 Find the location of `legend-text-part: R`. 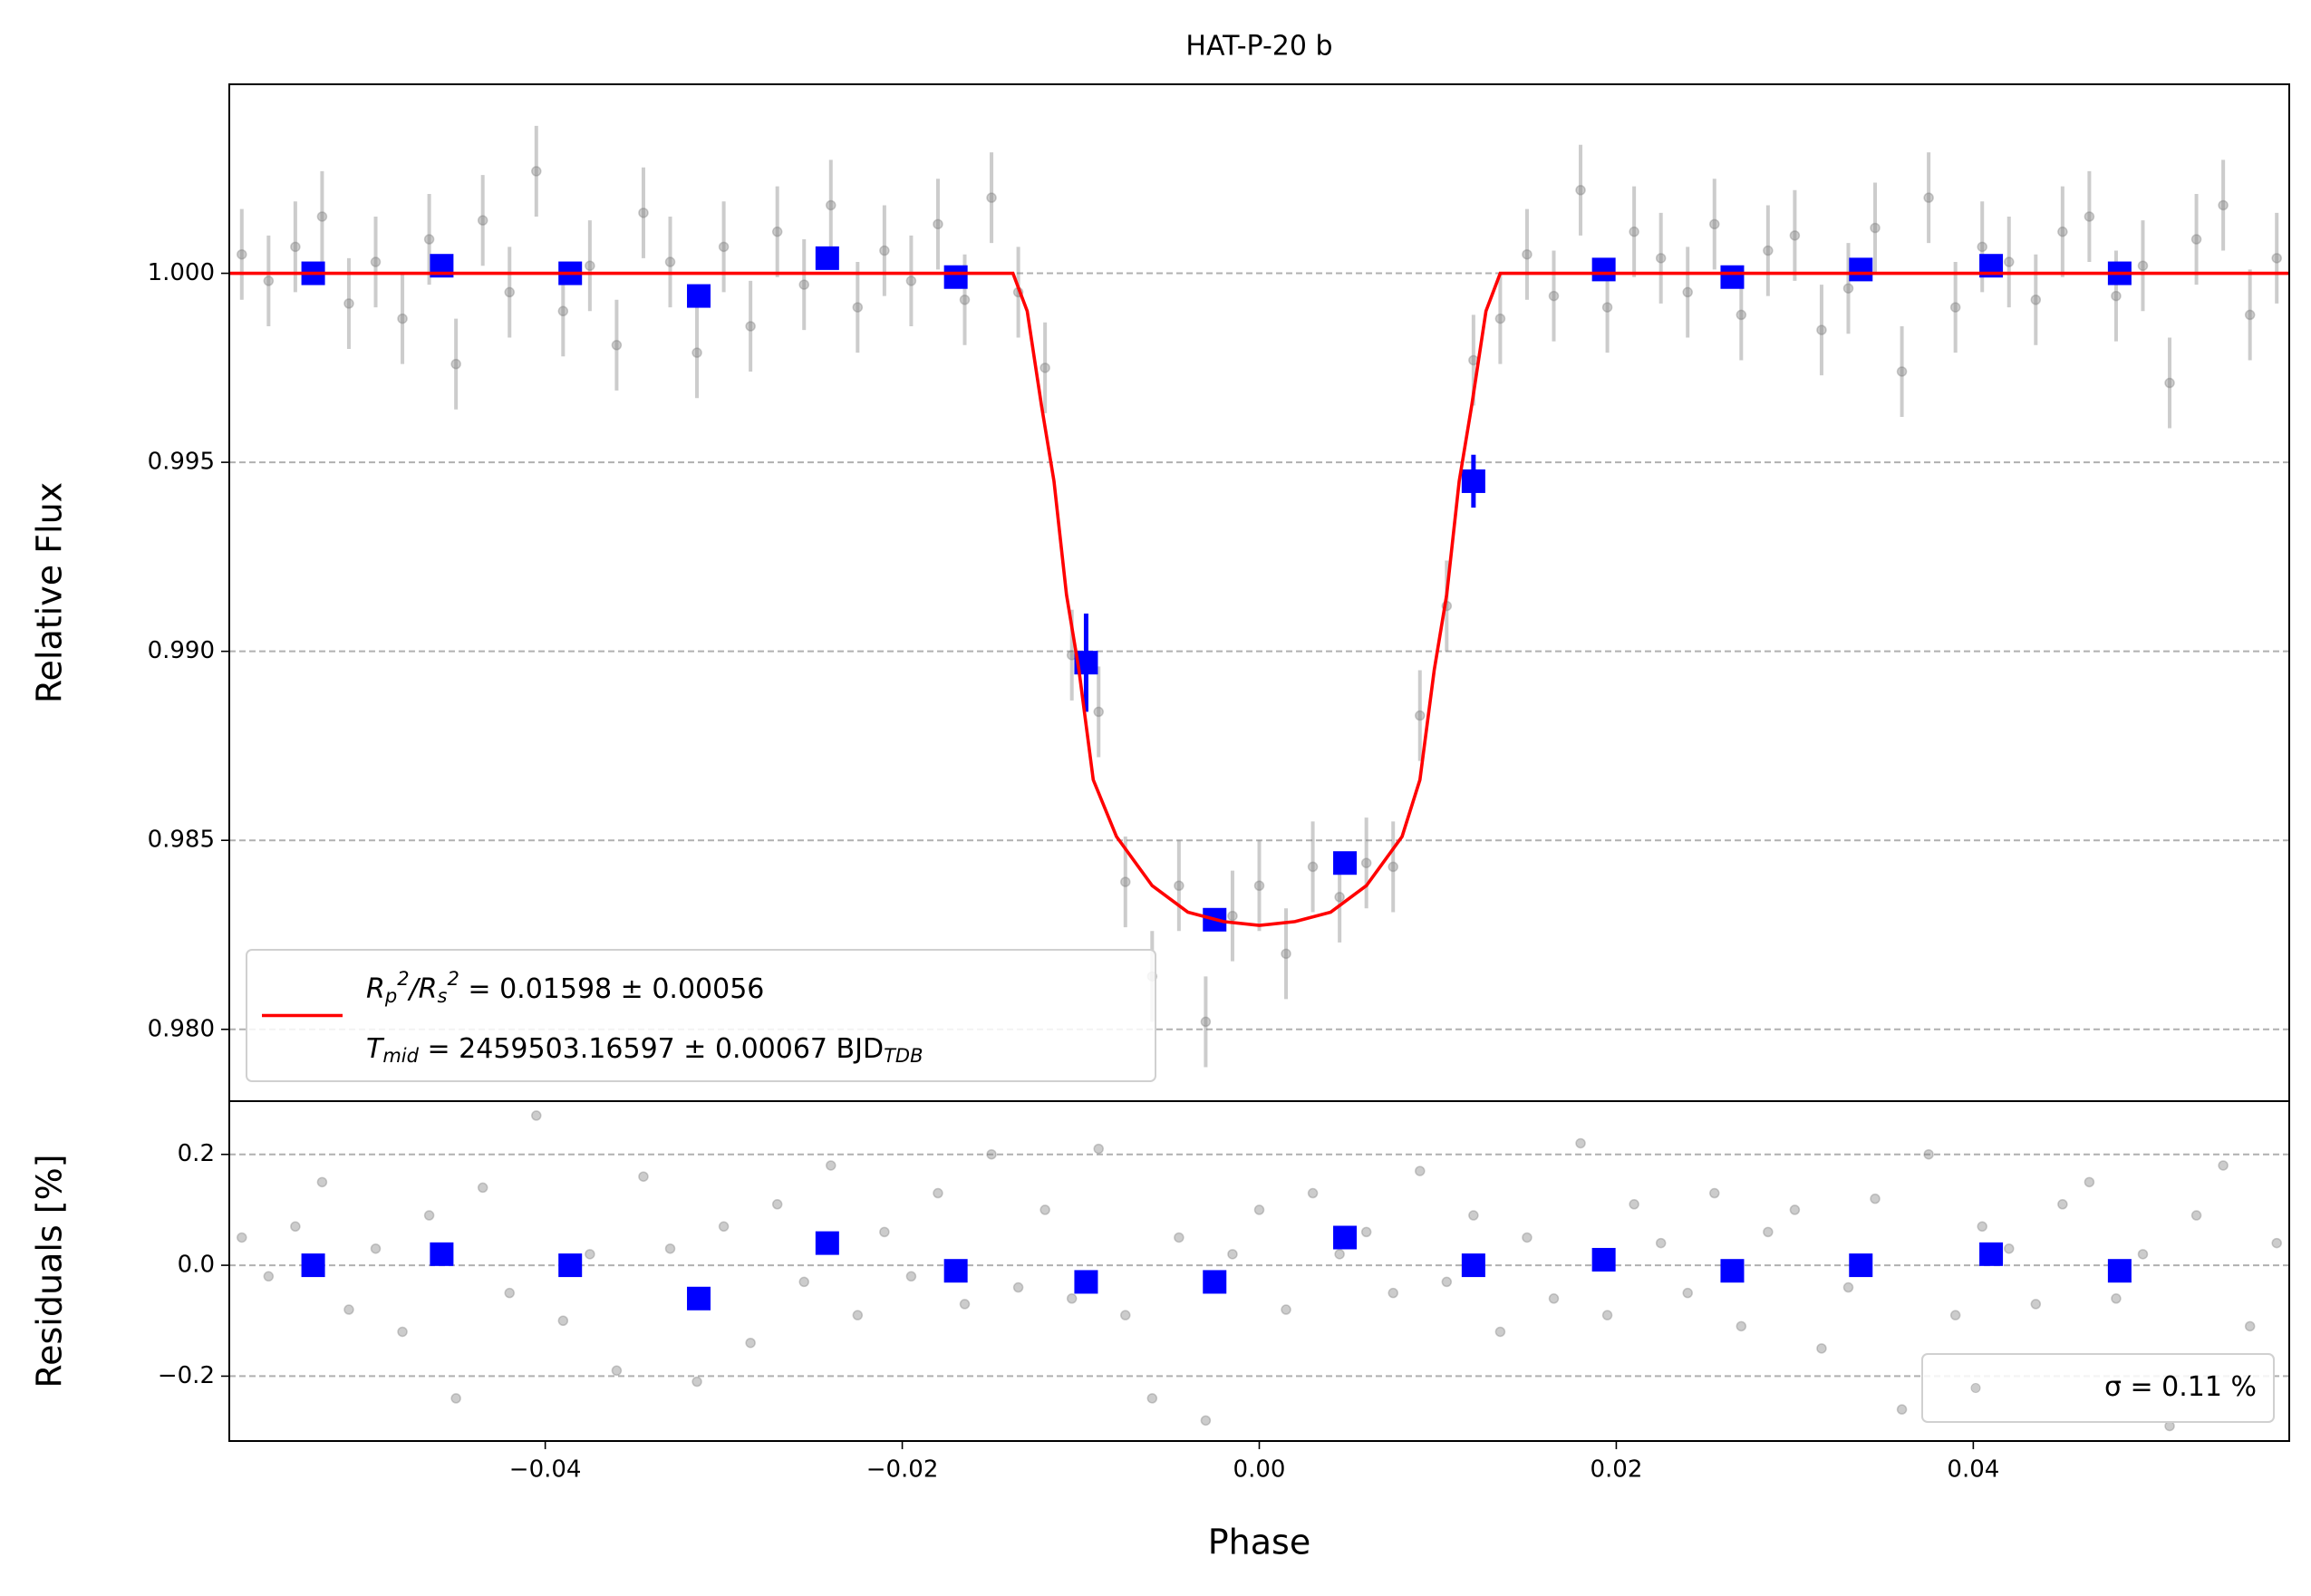

legend-text-part: R is located at coordinates (375, 989).